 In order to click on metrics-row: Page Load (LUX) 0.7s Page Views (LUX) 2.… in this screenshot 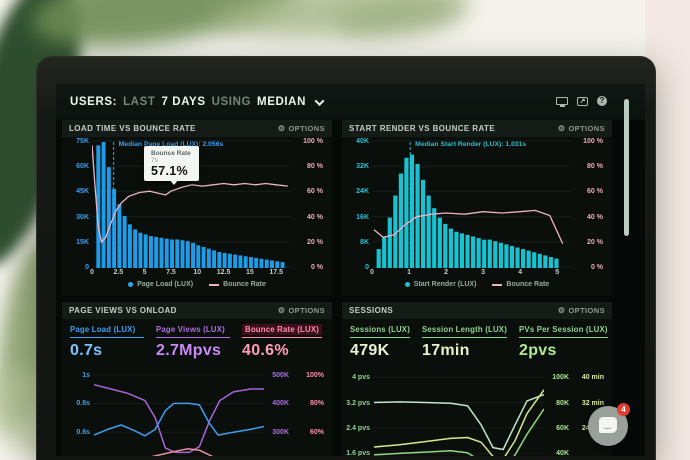, I will do `click(197, 341)`.